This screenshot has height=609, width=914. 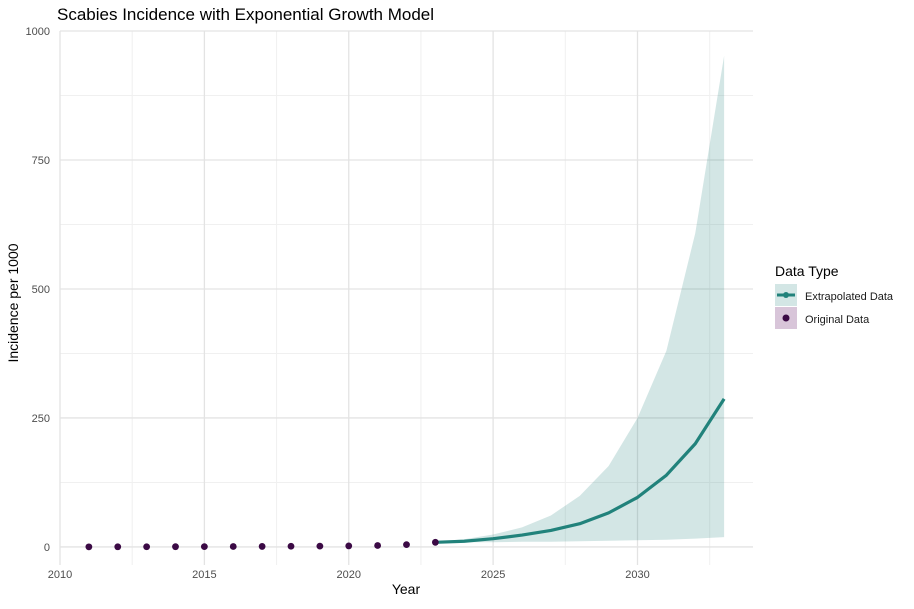 What do you see at coordinates (349, 575) in the screenshot?
I see `x-tick-label: 2020` at bounding box center [349, 575].